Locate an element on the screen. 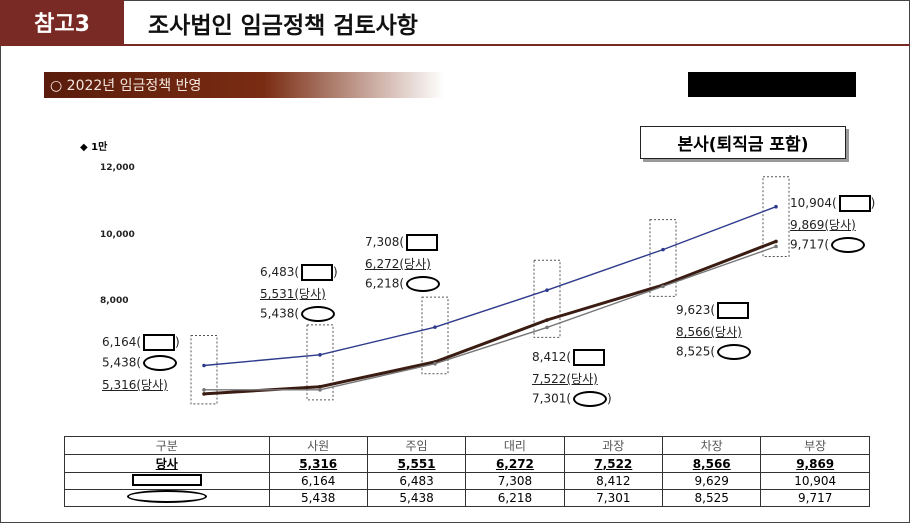  header-divider is located at coordinates (455, 45).